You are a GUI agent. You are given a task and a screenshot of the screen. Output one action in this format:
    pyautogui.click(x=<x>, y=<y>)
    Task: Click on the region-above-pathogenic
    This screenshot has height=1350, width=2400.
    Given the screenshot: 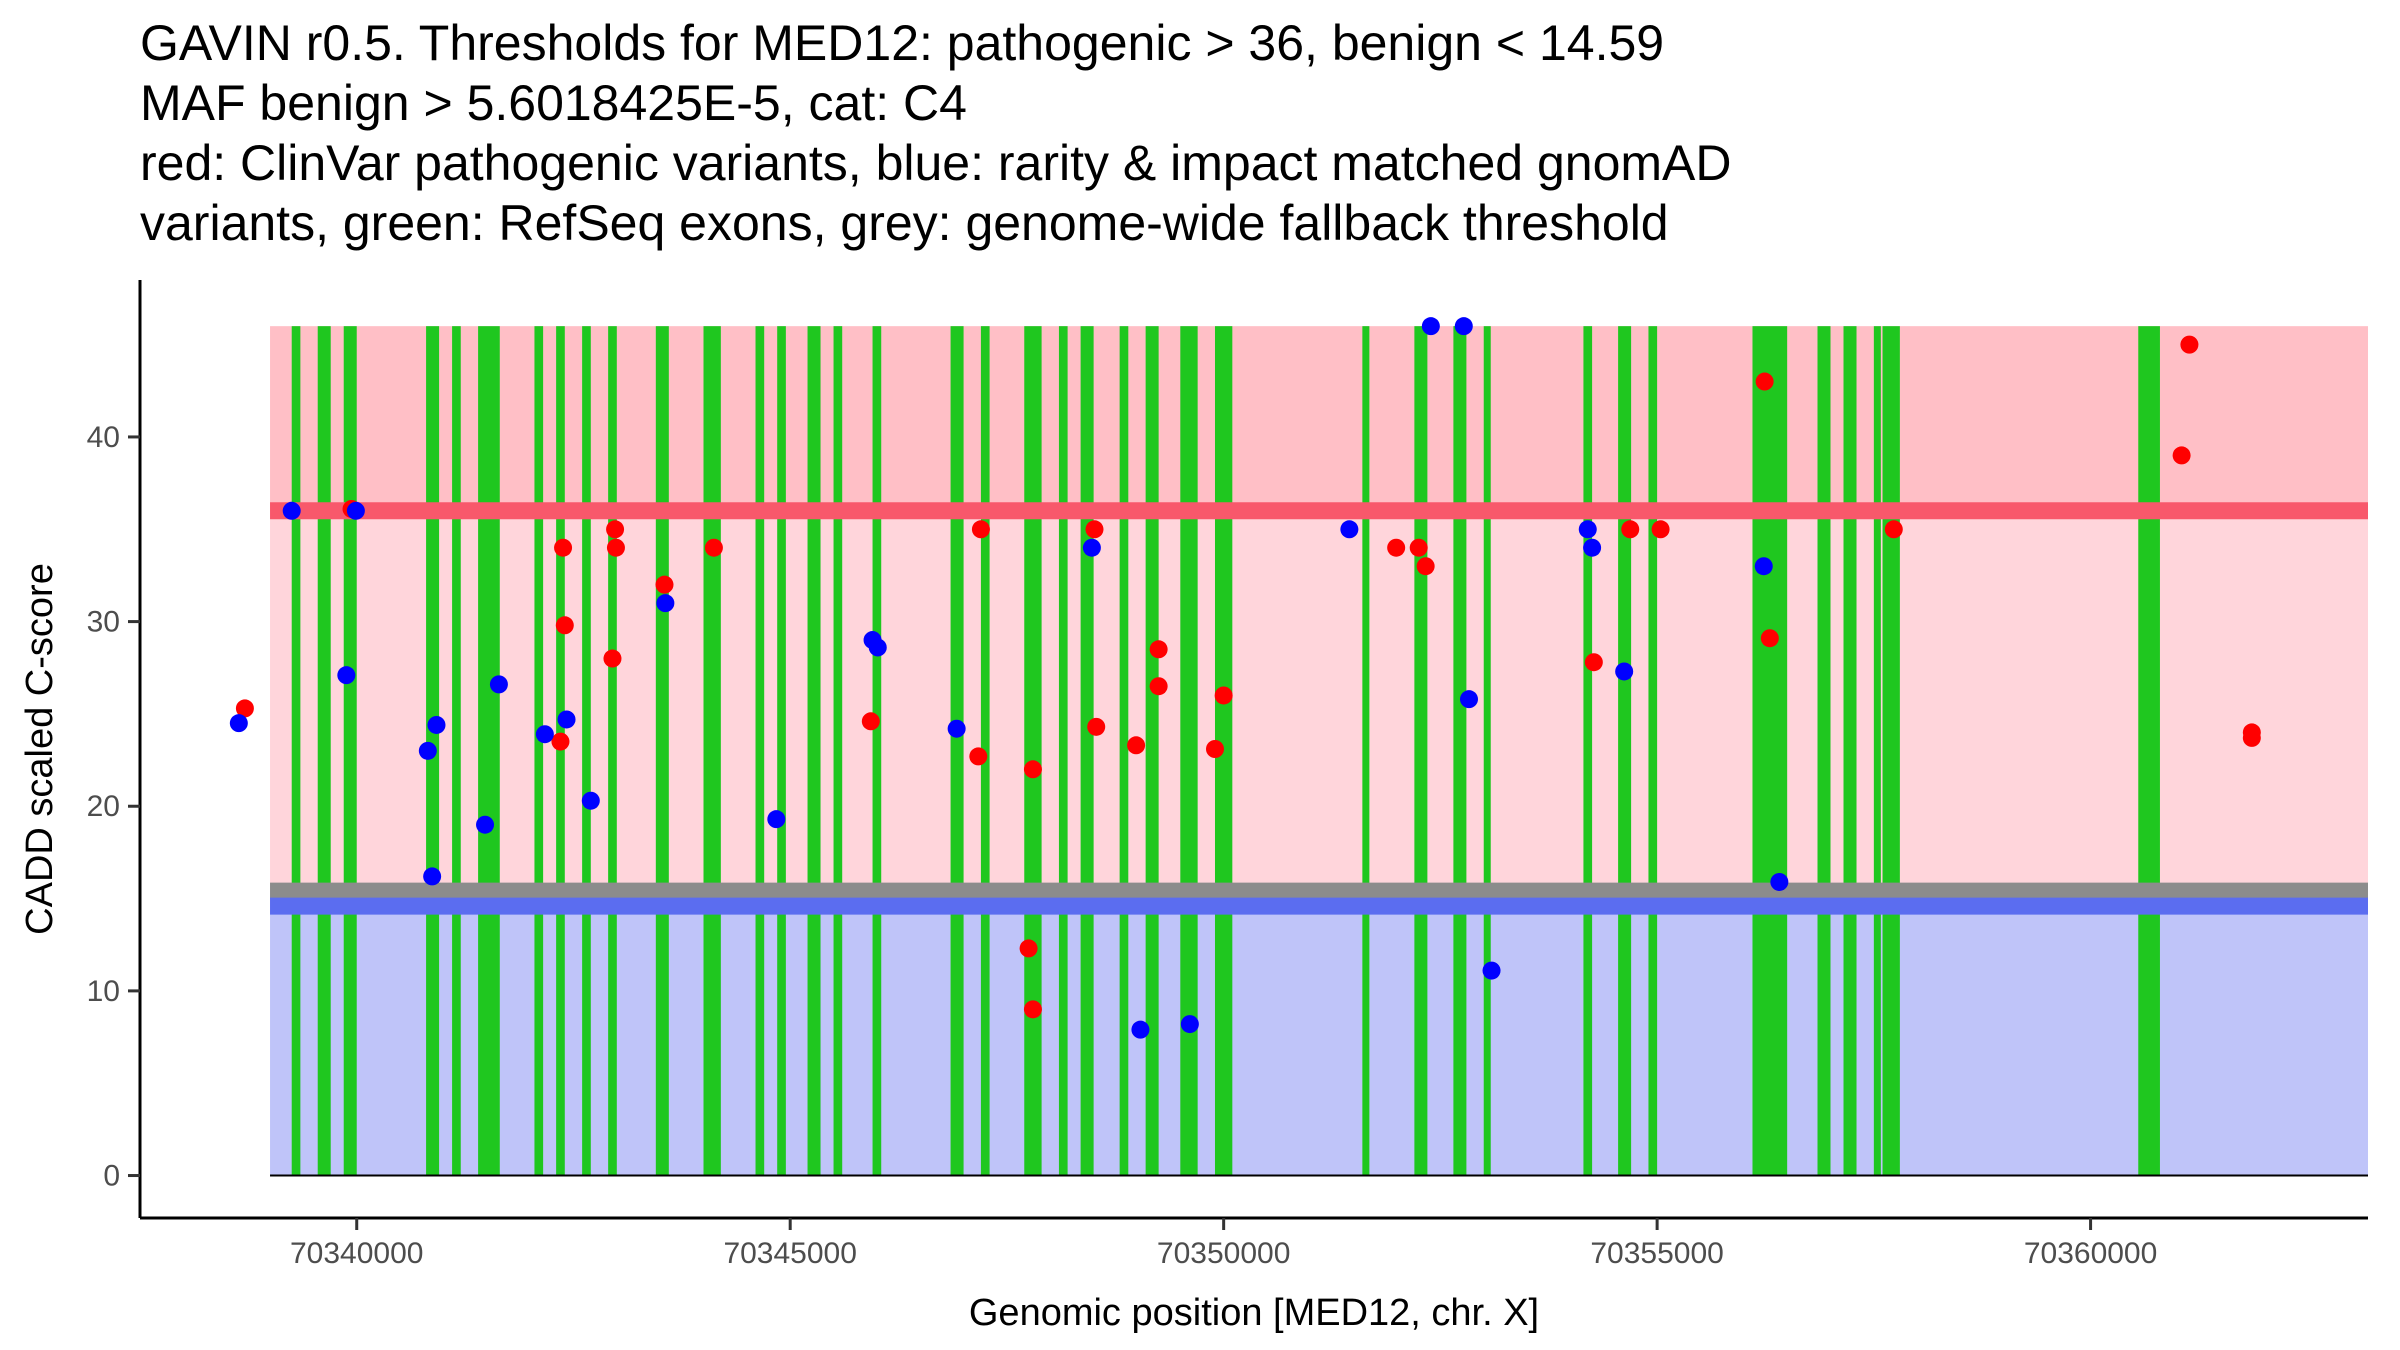 What is the action you would take?
    pyautogui.click(x=1319, y=418)
    